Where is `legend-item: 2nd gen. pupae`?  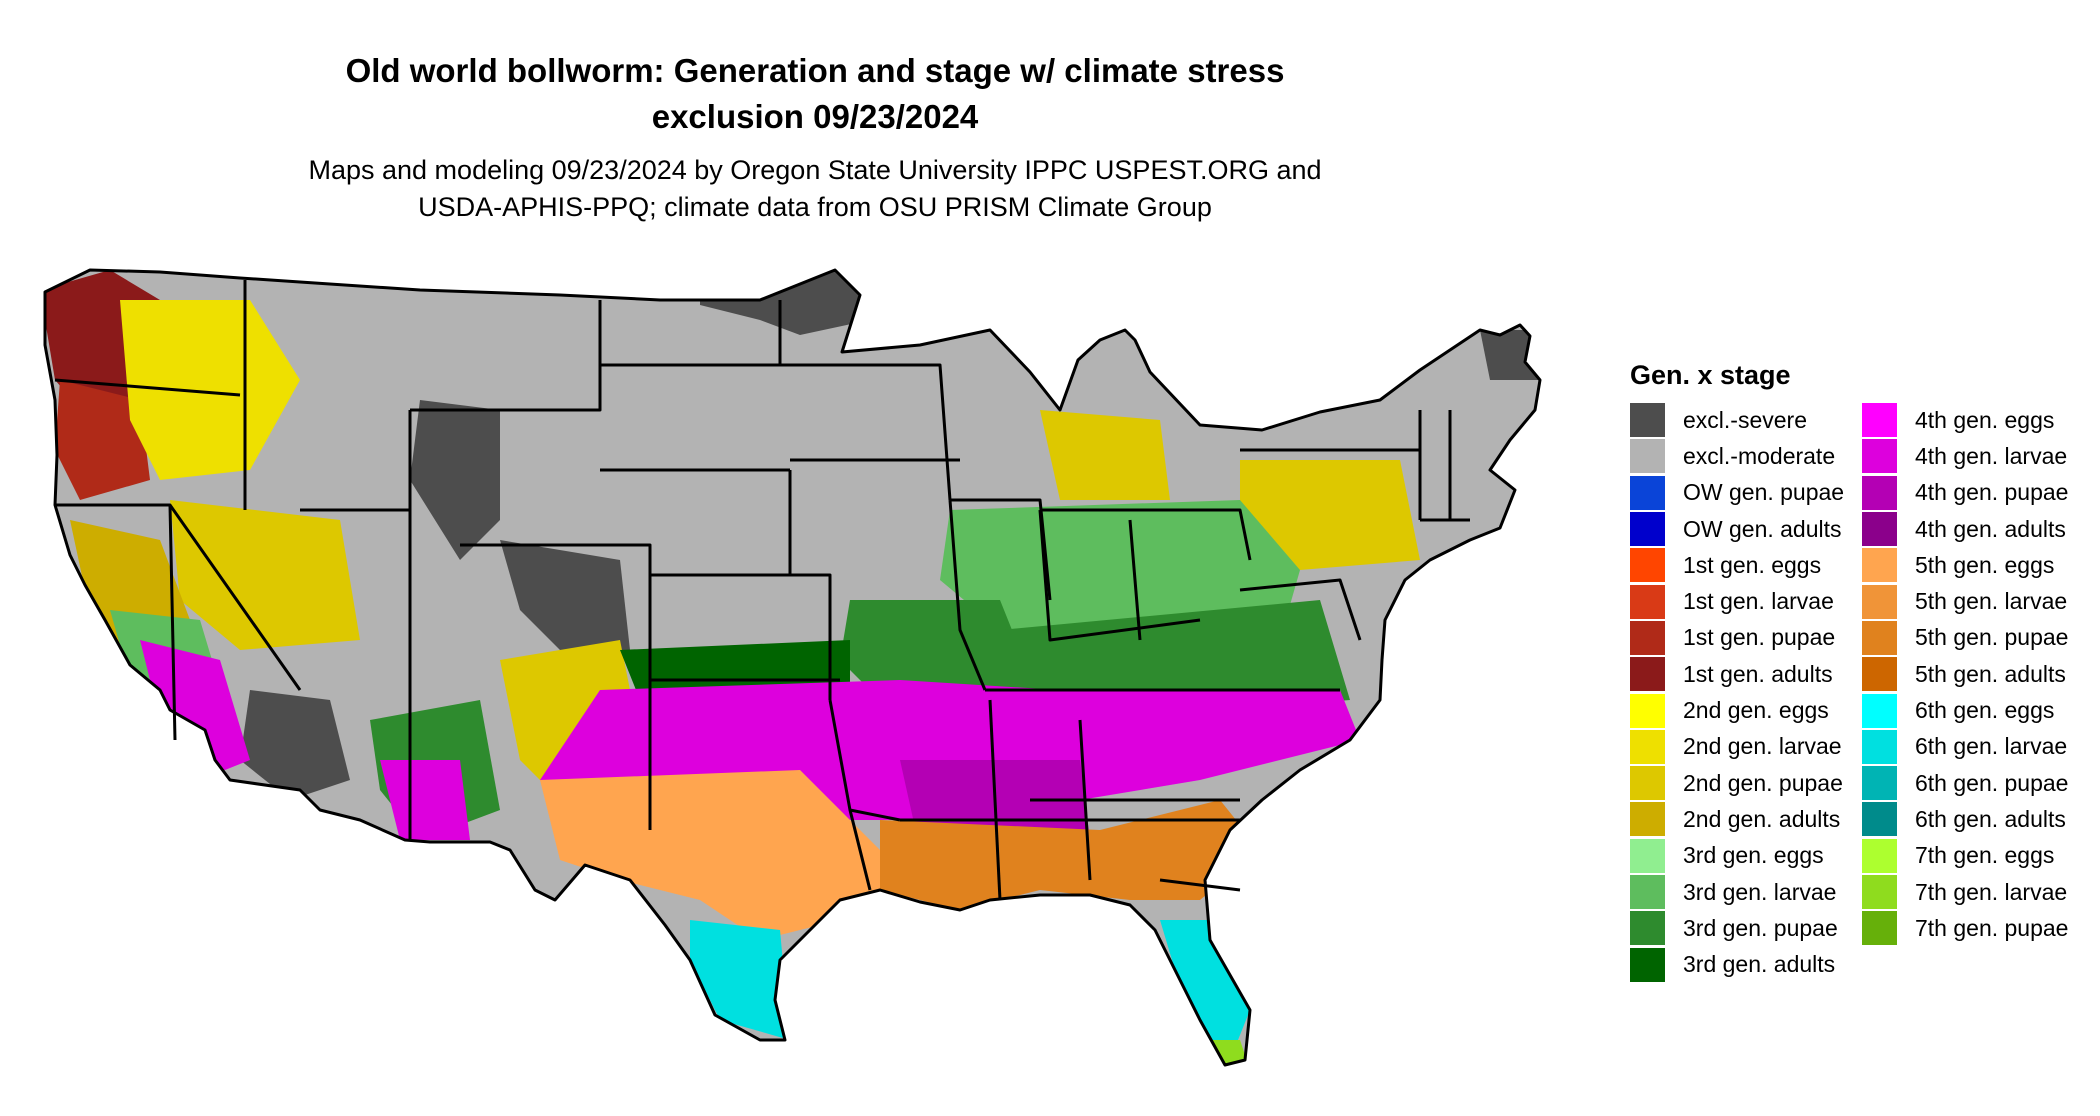
legend-item: 2nd gen. pupae is located at coordinates (1737, 783).